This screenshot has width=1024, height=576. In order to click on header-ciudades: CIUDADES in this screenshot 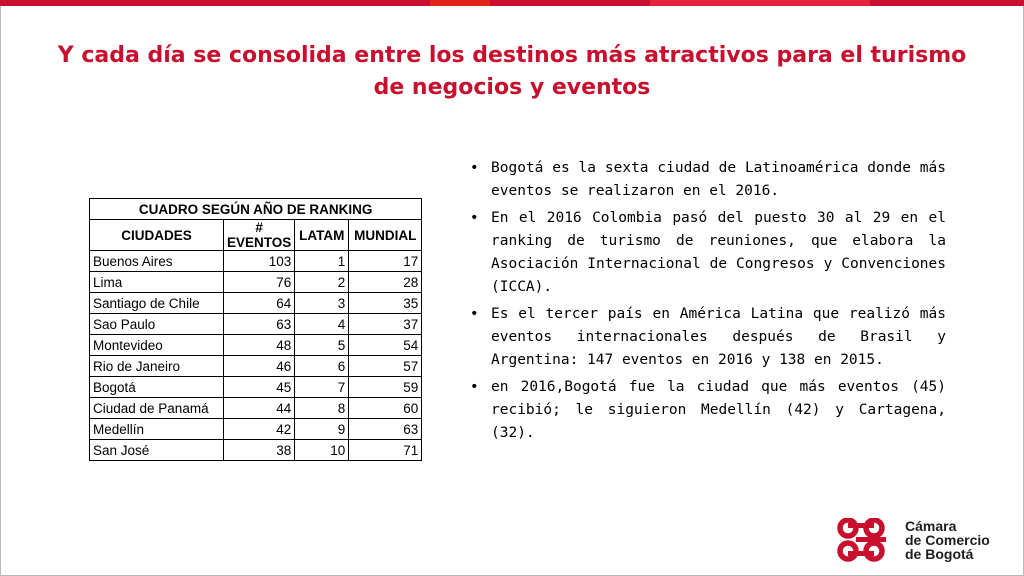, I will do `click(156, 235)`.